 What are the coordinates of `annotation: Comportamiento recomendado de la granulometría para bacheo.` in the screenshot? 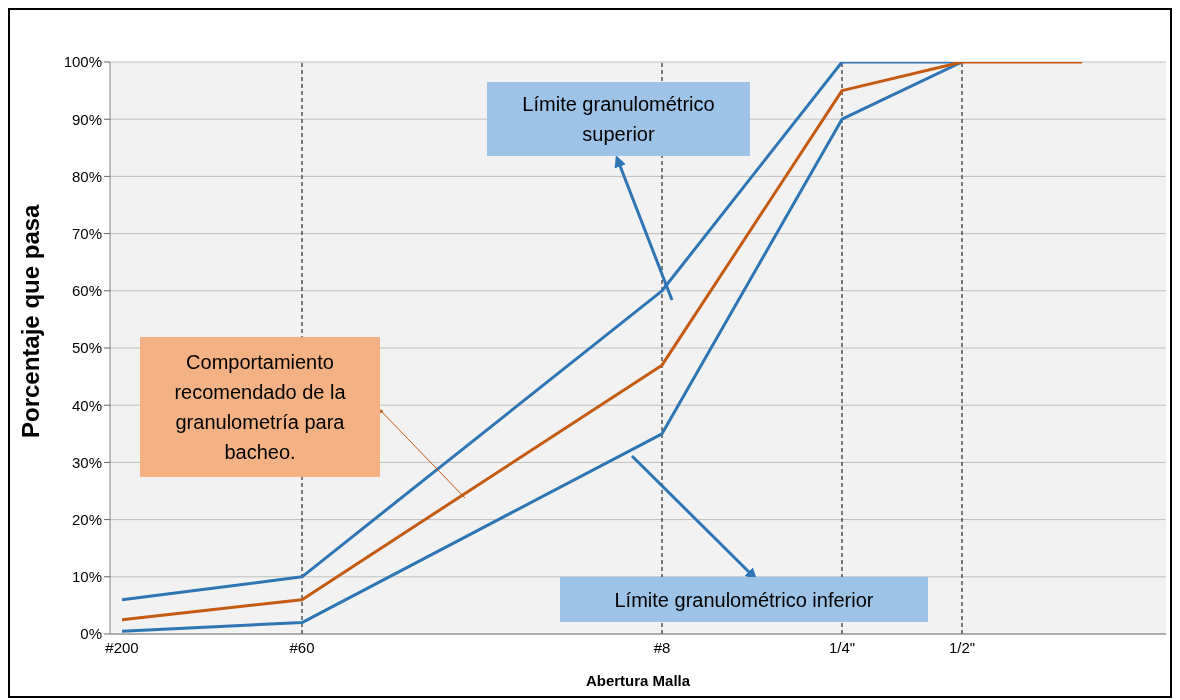 It's located at (260, 407).